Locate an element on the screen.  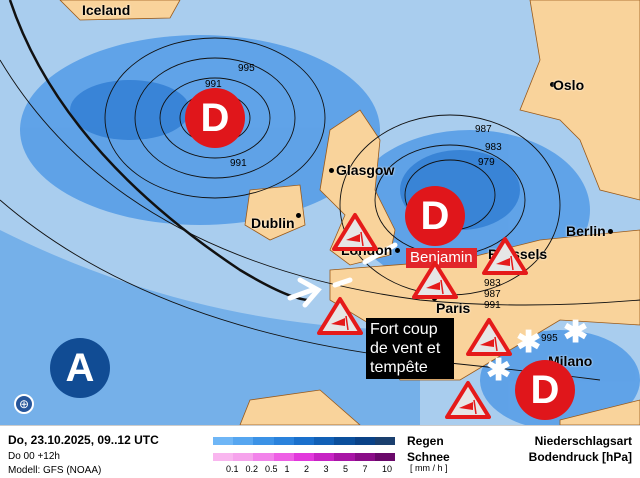
forecast-run: Do 00 +12h is located at coordinates (34, 456).